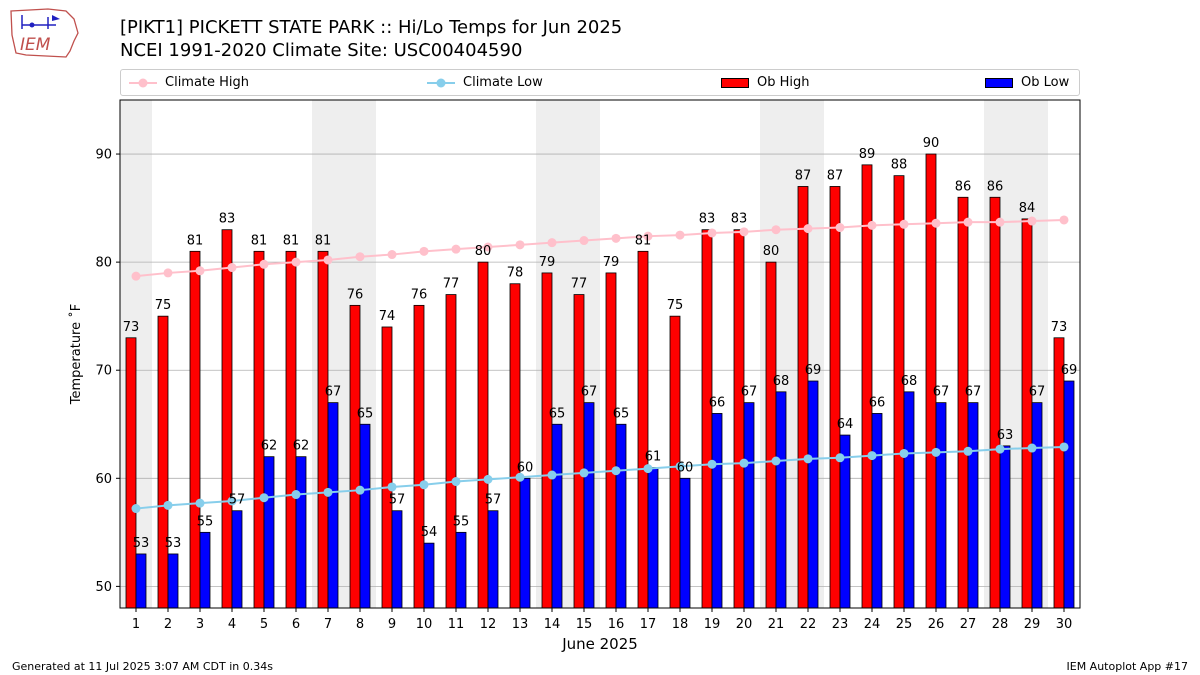  I want to click on y-axis-label: Temperature ˚F, so click(76, 354).